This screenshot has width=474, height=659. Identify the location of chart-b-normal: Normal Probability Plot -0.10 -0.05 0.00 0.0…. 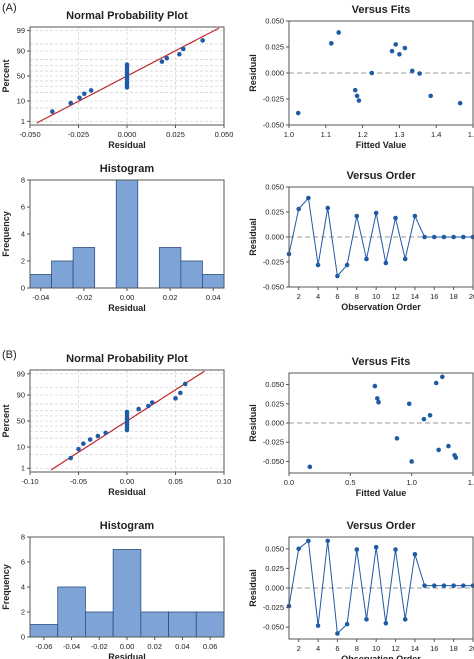
(116, 425).